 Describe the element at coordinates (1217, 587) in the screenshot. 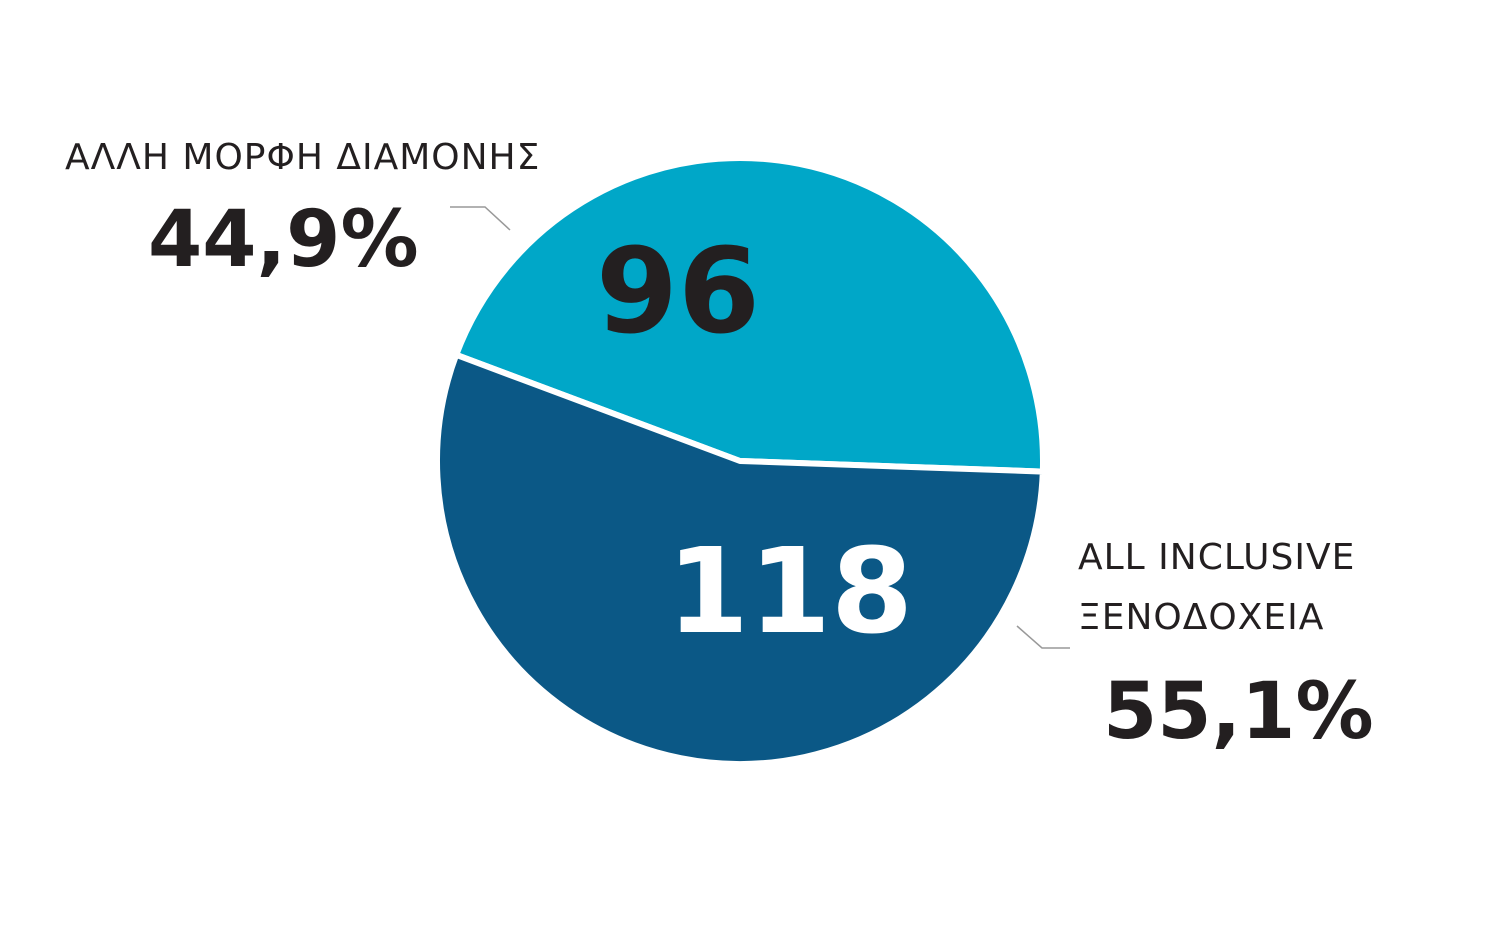

I see `category-label: ALL INCLUSIVE ΞΕΝΟΔΟΧΕΙΑ` at that location.